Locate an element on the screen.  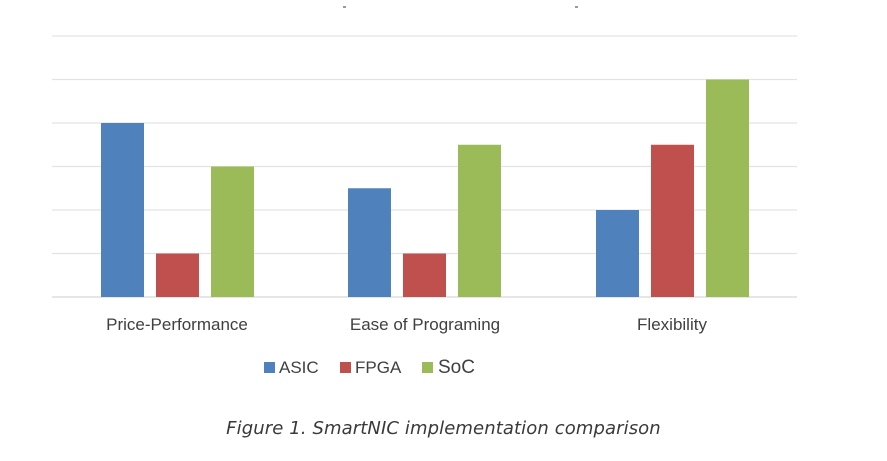
legend-label-fpga: FPGA is located at coordinates (378, 367).